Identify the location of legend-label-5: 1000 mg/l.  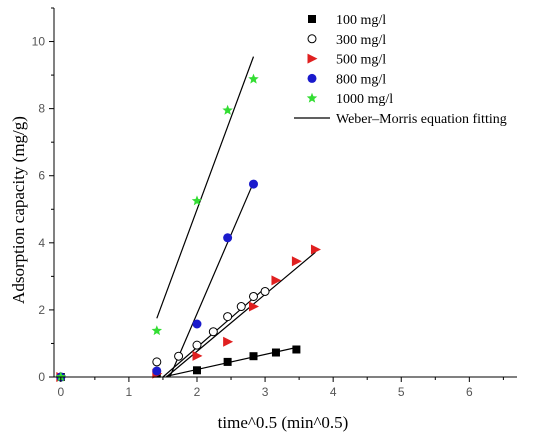
(364, 99).